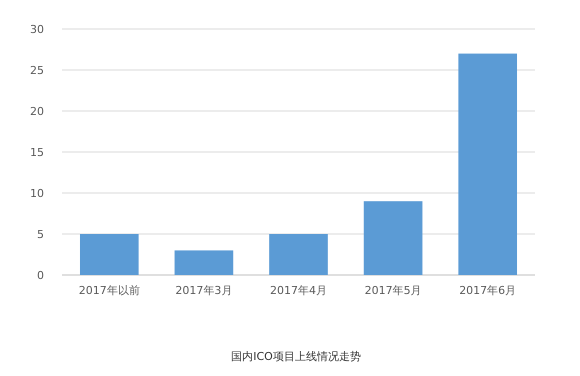 The image size is (580, 376). I want to click on x-tick-label: 2017年3月, so click(203, 290).